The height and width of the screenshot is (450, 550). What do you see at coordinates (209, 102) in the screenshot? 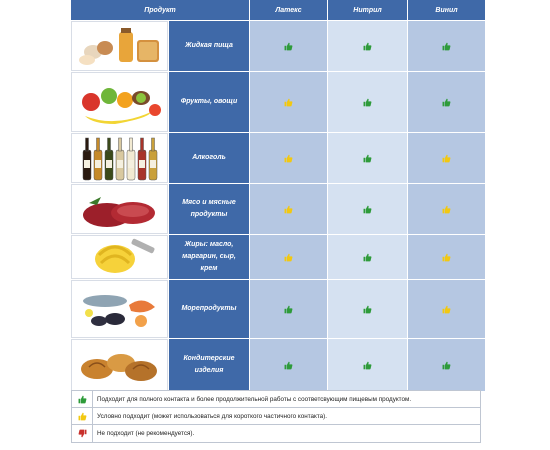
I see `product-name: Фрукты, овощи` at bounding box center [209, 102].